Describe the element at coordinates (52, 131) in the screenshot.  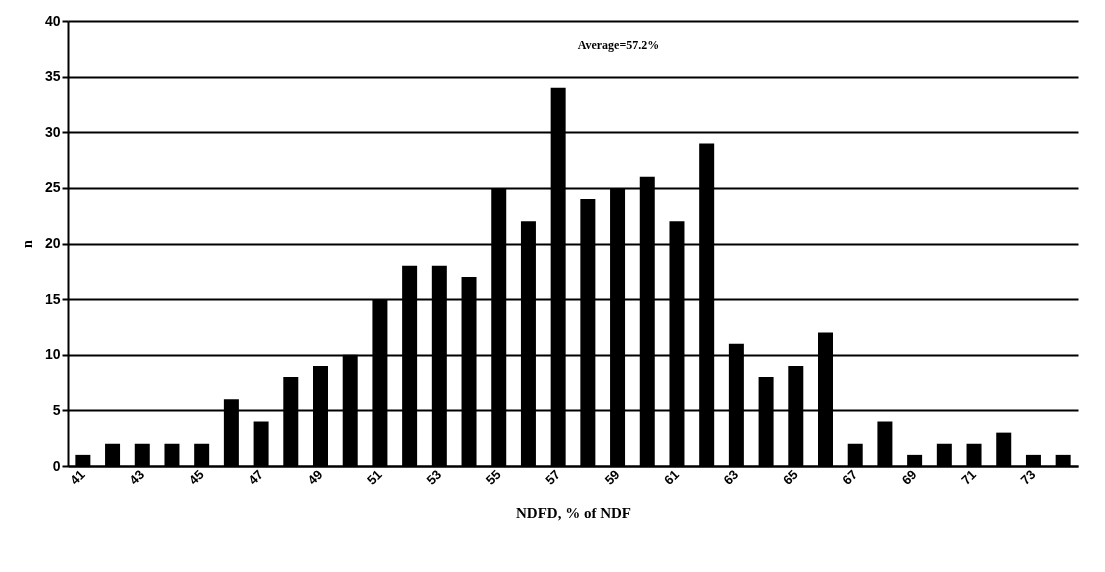
I see `y-tick-label: 30` at that location.